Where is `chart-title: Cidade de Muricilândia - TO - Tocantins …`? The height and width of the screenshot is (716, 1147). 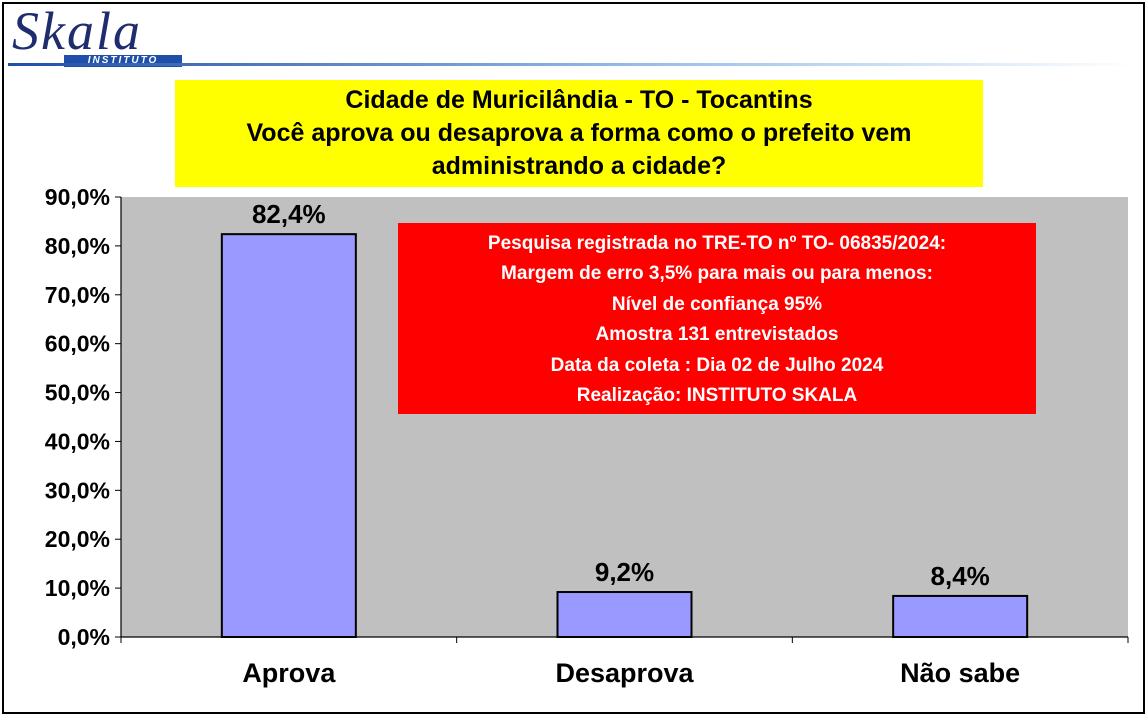 chart-title: Cidade de Muricilândia - TO - Tocantins … is located at coordinates (579, 133).